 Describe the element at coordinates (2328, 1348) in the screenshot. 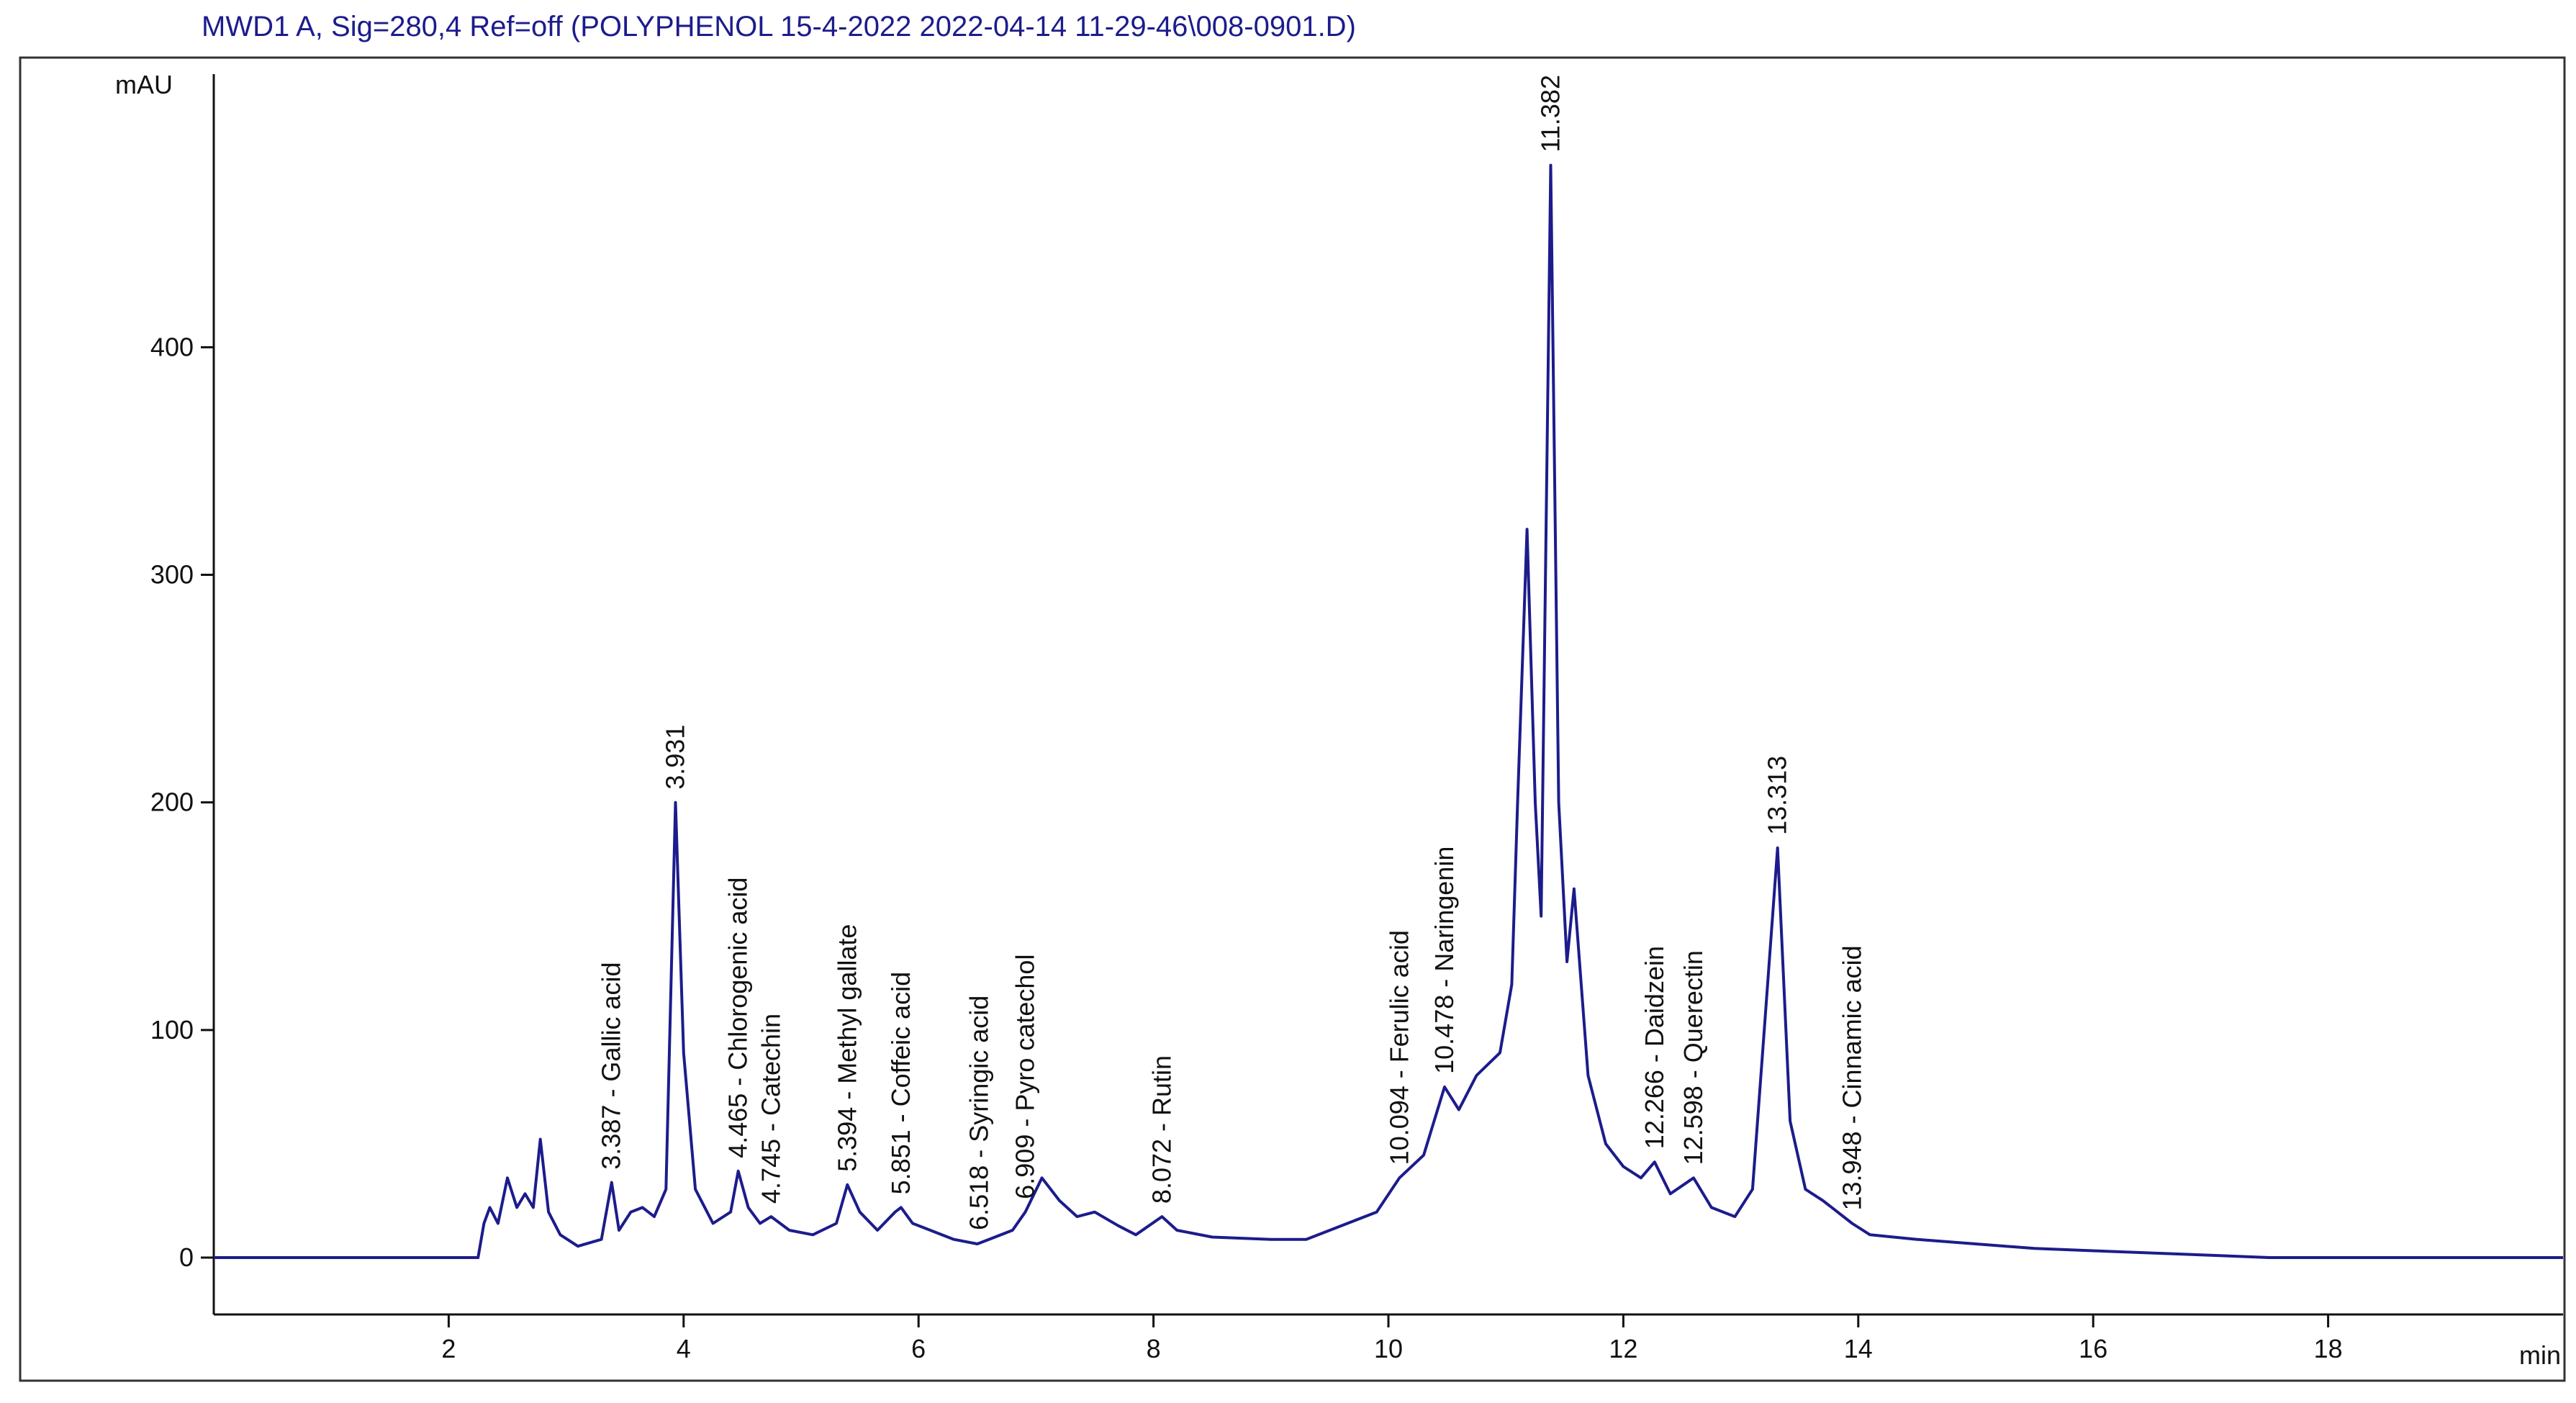

I see `x-tick-label: 18` at that location.